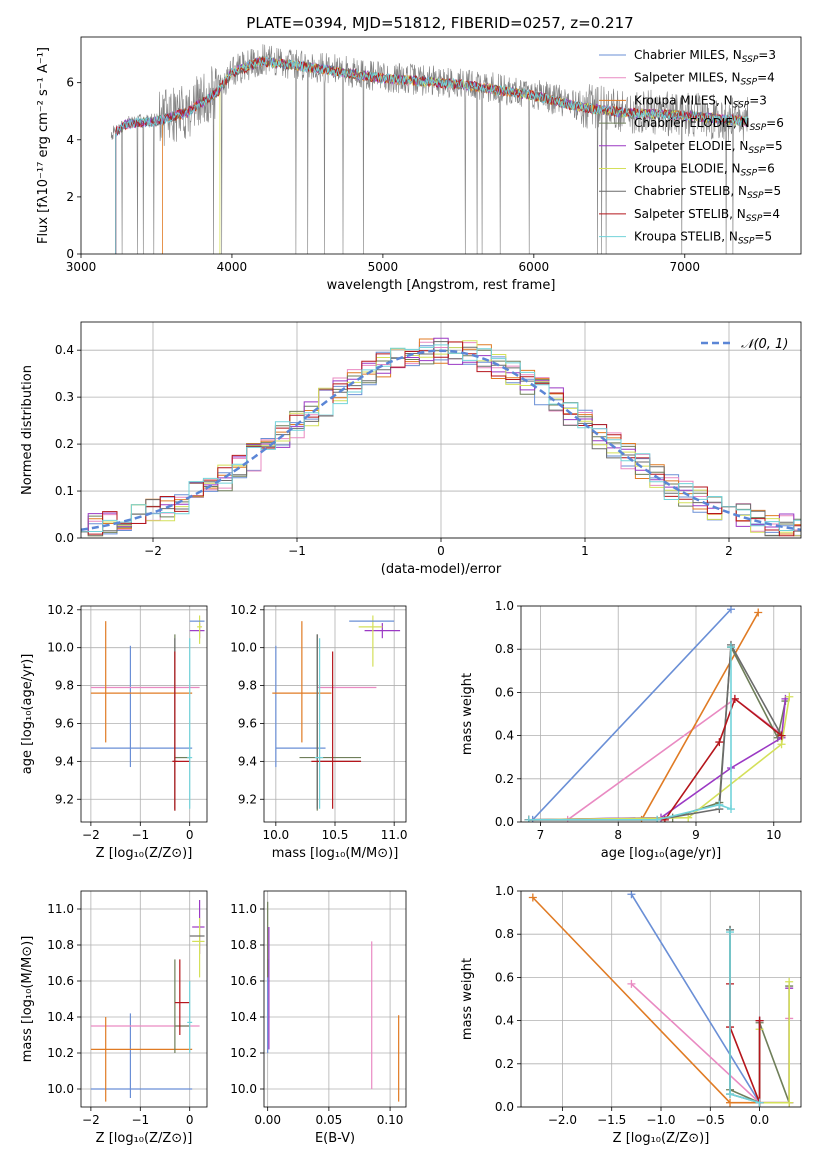 Image resolution: width=819 pixels, height=1170 pixels. What do you see at coordinates (618, 835) in the screenshot?
I see `x-tick-label: 8` at bounding box center [618, 835].